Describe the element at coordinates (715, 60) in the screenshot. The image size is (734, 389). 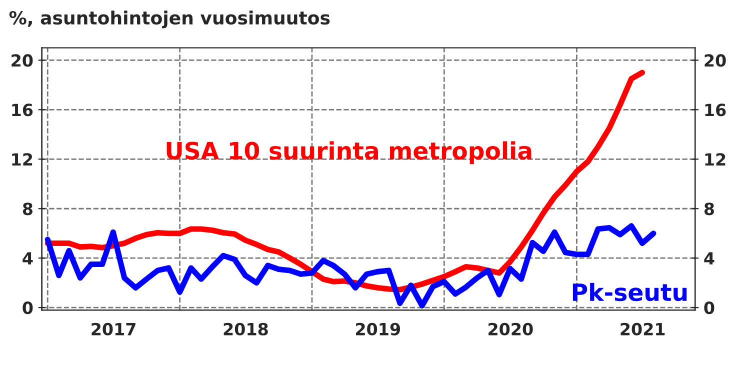
I see `y2-tick-label: 20` at that location.